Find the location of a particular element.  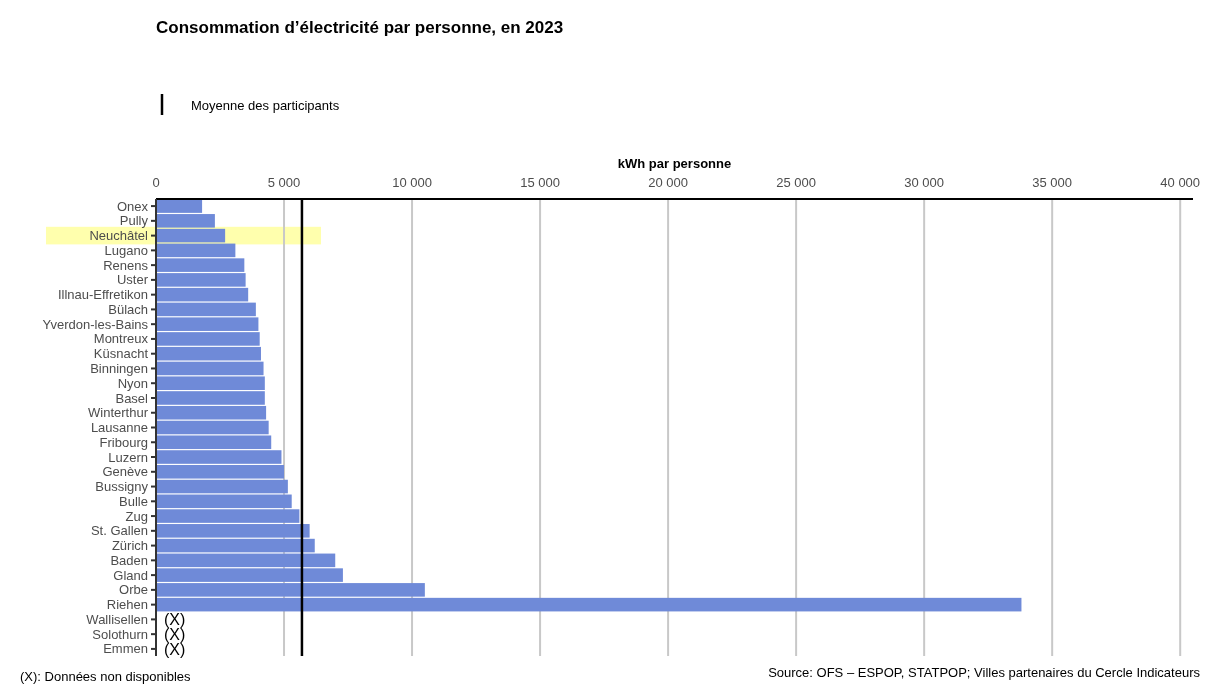

legend-label: Moyenne des participants is located at coordinates (265, 105).